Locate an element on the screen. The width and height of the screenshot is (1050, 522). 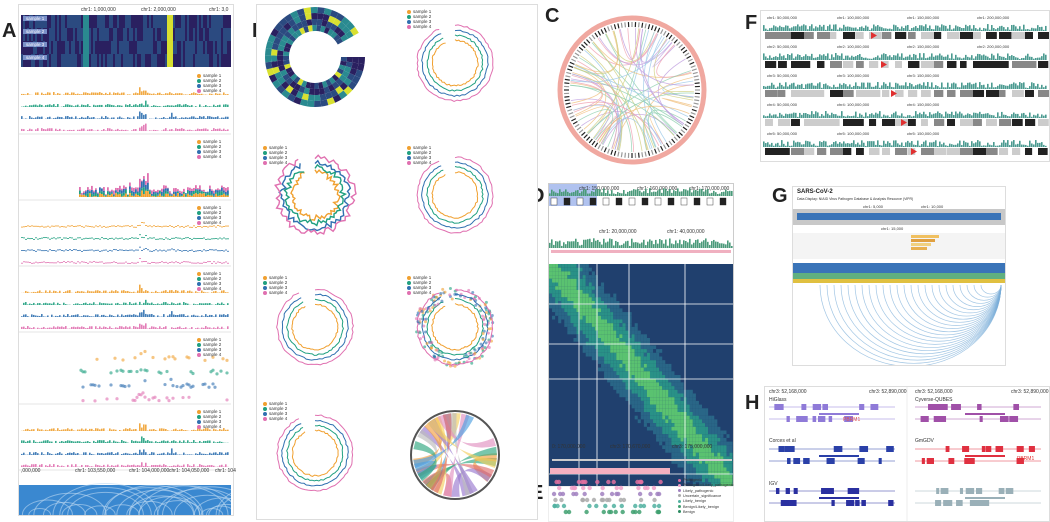
circos-band is located at coordinates (615, 153).